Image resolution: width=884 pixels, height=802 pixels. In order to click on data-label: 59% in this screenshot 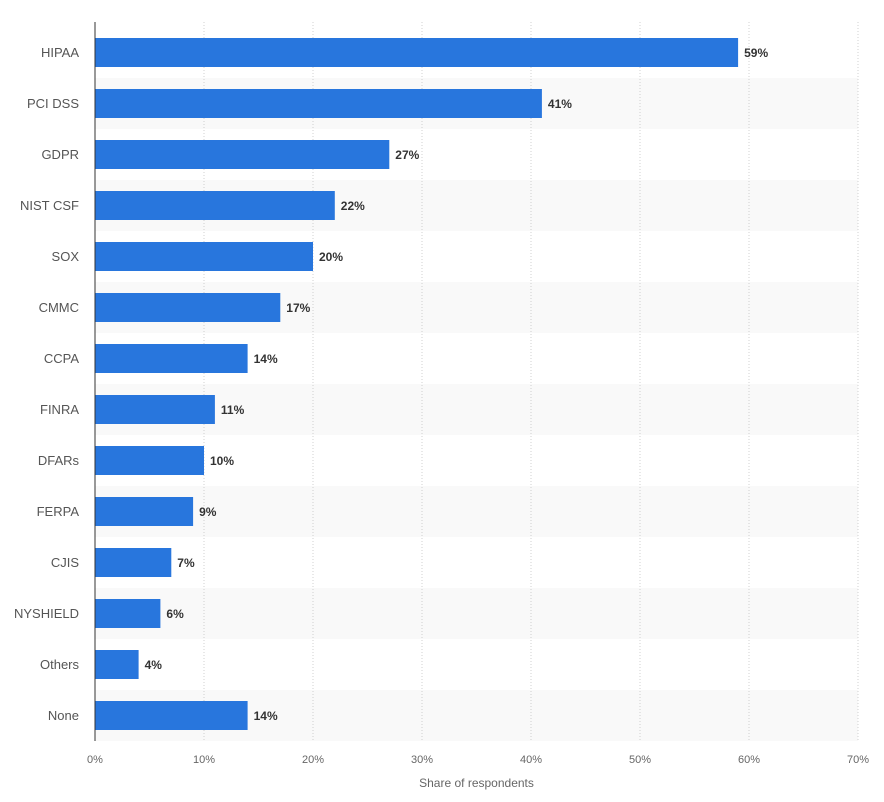, I will do `click(756, 53)`.